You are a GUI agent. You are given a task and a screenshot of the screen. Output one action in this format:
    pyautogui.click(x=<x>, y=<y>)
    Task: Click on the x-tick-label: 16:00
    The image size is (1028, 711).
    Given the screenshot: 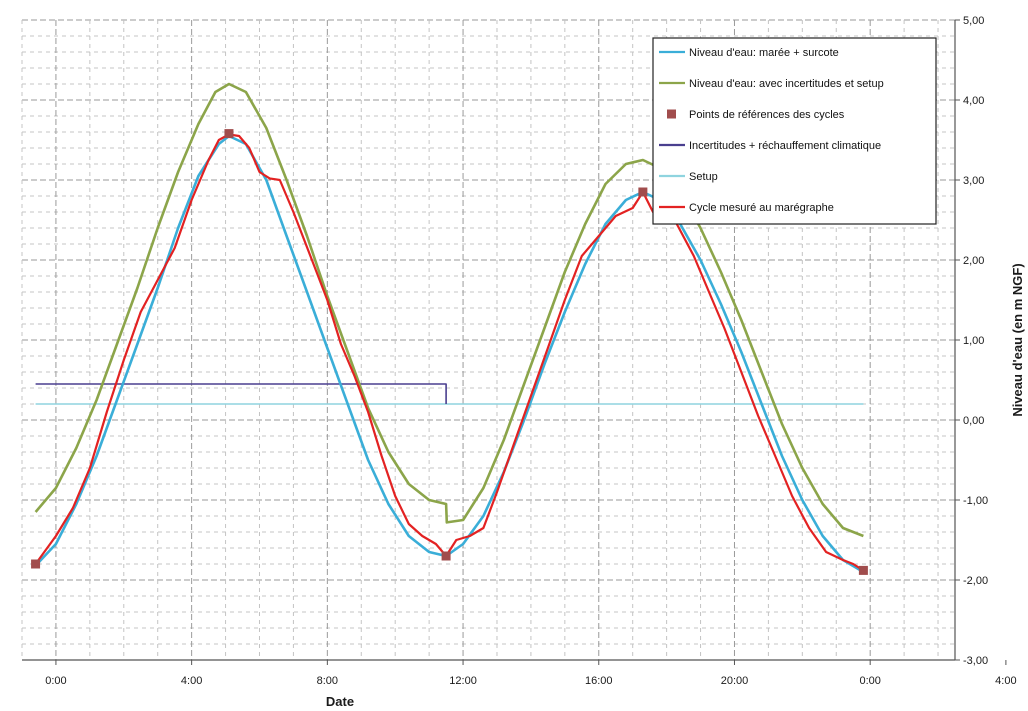 What is the action you would take?
    pyautogui.click(x=599, y=681)
    